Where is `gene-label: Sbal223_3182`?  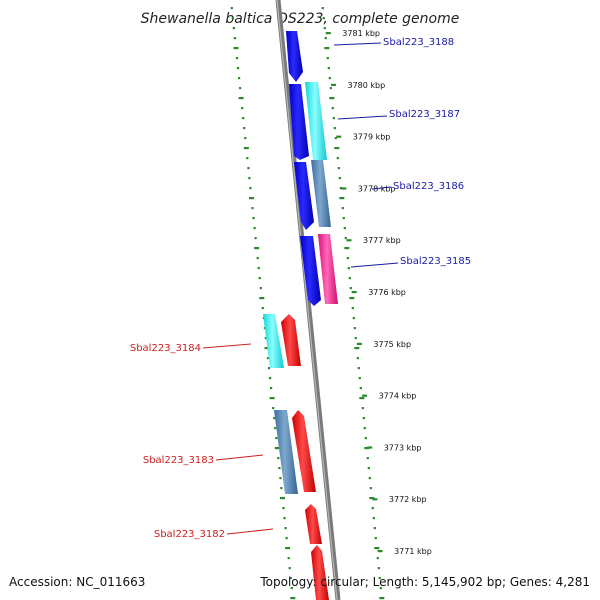
gene-label: Sbal223_3182 is located at coordinates (189, 534).